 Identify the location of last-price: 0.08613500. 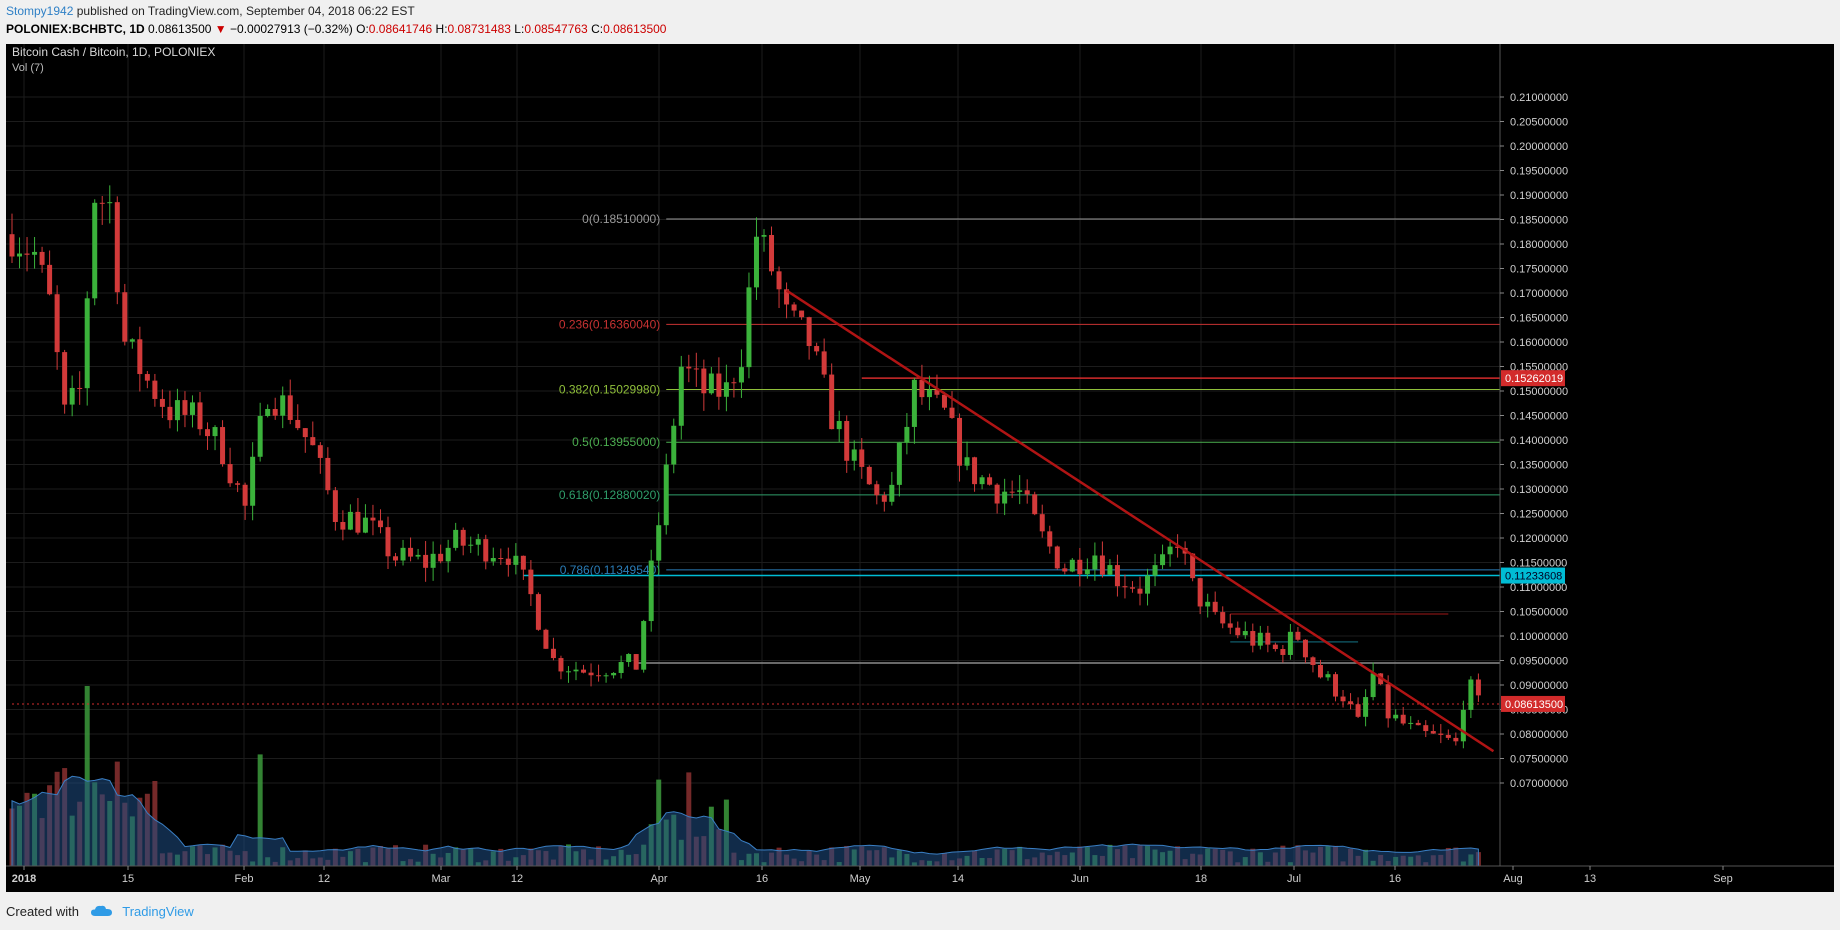
(180, 29).